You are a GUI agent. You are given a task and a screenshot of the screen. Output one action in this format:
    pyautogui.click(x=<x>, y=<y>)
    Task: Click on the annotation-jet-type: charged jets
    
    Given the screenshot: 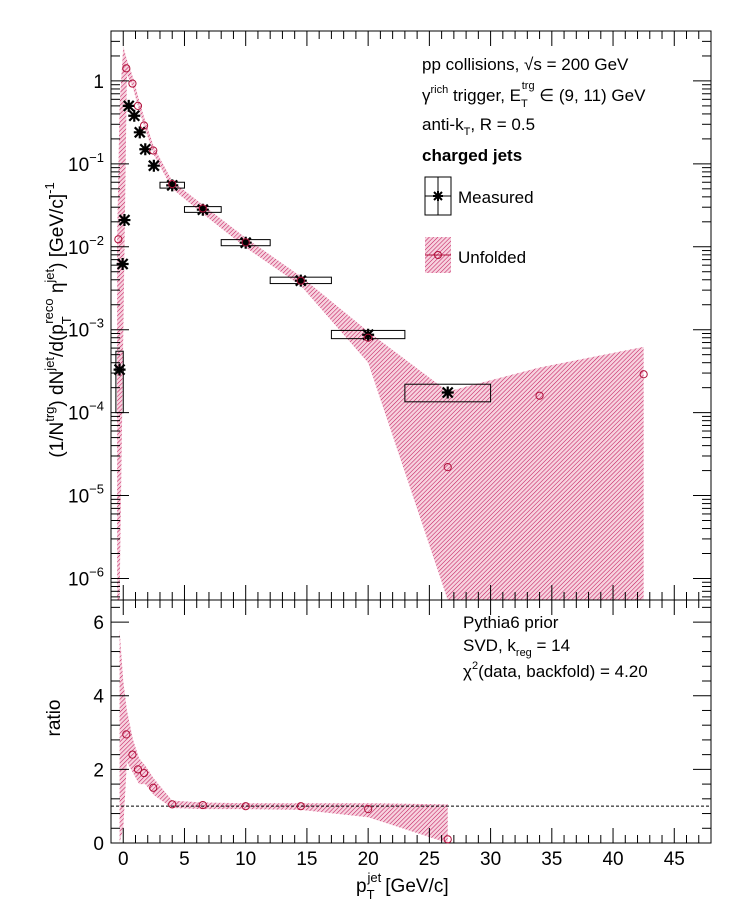 What is the action you would take?
    pyautogui.click(x=472, y=155)
    